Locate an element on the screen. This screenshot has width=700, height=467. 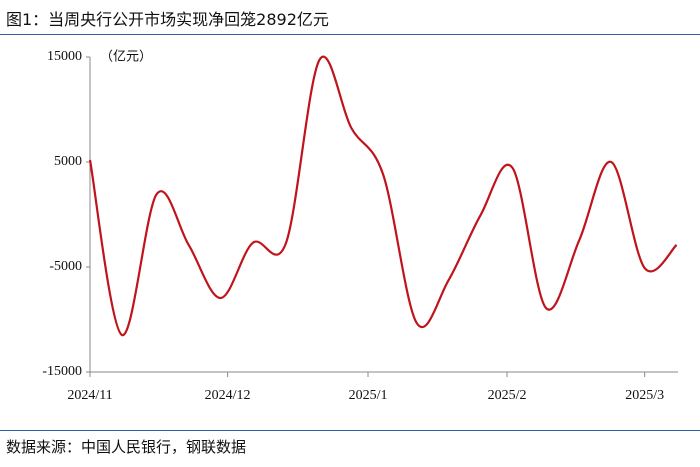
x-tick-label: 2024/12 is located at coordinates (228, 395).